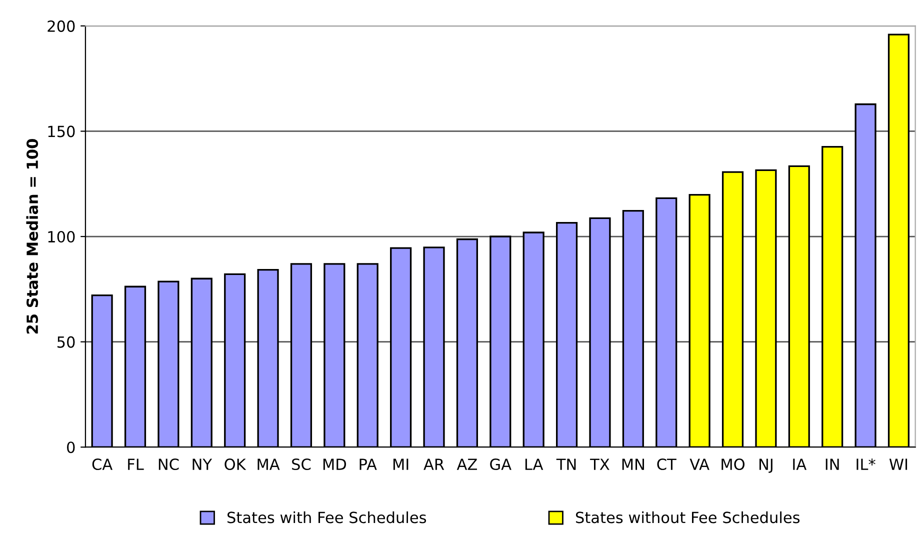 The height and width of the screenshot is (540, 919). I want to click on legend-label: States without Fee Schedules, so click(688, 517).